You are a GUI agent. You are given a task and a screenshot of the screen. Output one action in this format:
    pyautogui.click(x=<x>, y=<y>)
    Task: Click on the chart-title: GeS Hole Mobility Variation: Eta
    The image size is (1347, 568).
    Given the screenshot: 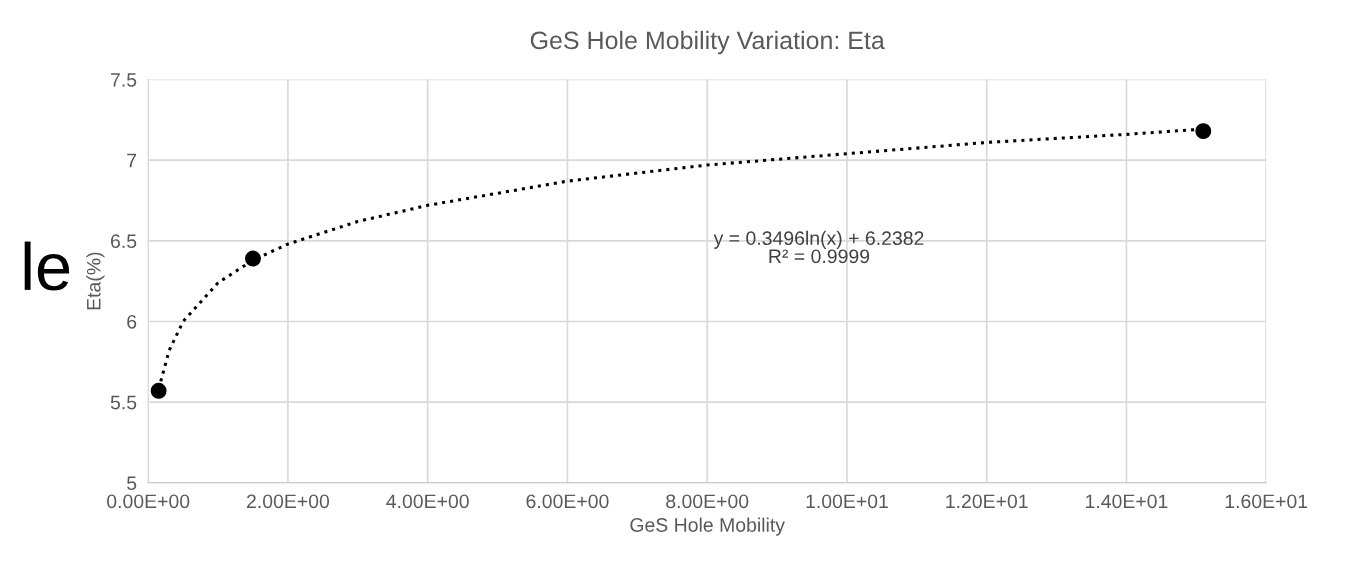 What is the action you would take?
    pyautogui.click(x=707, y=42)
    